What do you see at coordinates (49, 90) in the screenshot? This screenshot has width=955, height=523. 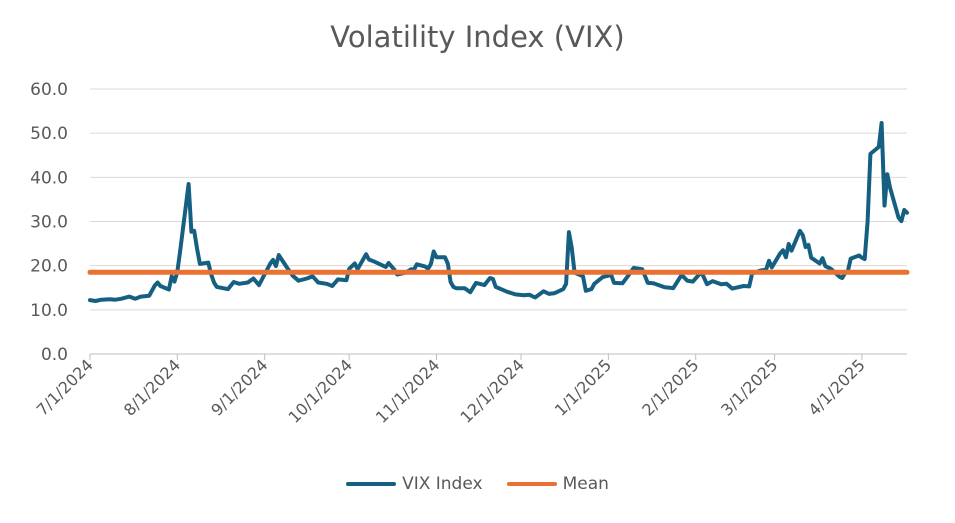 I see `y-tick-label: 60.0` at bounding box center [49, 90].